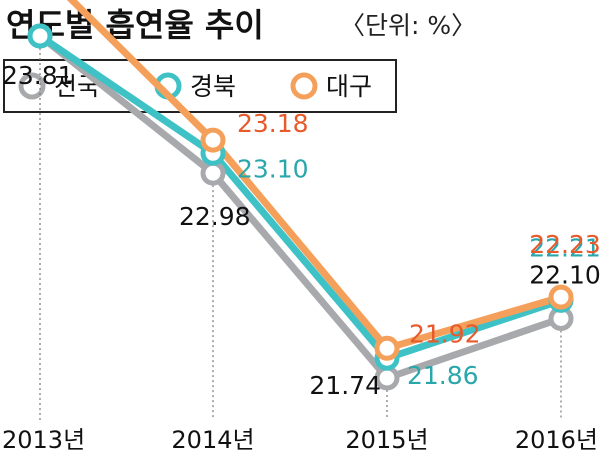 The height and width of the screenshot is (452, 600). Describe the element at coordinates (213, 86) in the screenshot. I see `legend-label-2: 경북` at that location.